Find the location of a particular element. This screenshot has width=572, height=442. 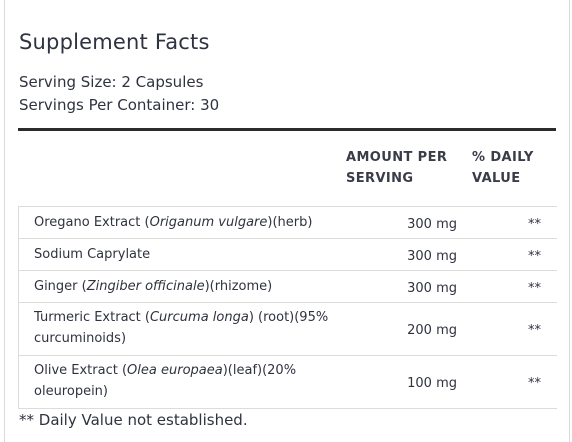

ingredient-amount: 100 mg is located at coordinates (432, 383).